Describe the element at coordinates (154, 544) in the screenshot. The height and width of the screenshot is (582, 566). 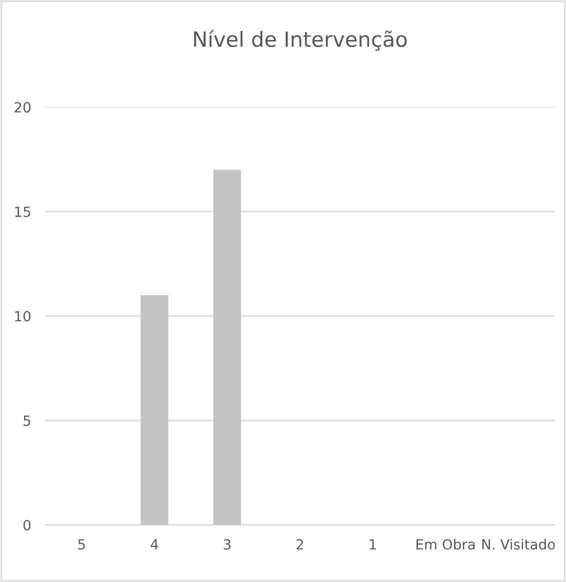
I see `x-tick-label: 4` at that location.